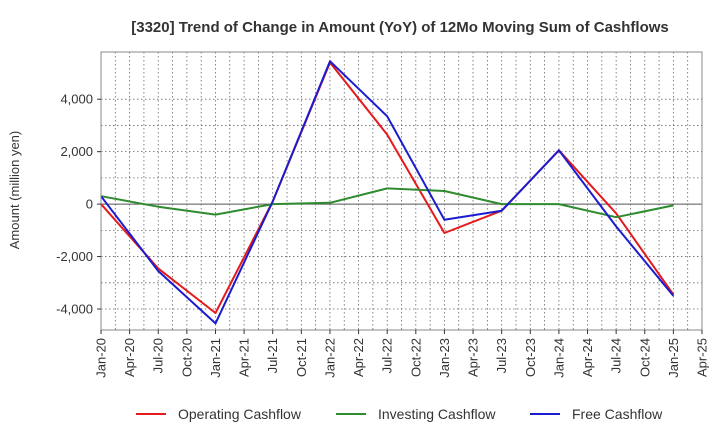  What do you see at coordinates (301, 357) in the screenshot?
I see `x-tick-label: Oct-21` at bounding box center [301, 357].